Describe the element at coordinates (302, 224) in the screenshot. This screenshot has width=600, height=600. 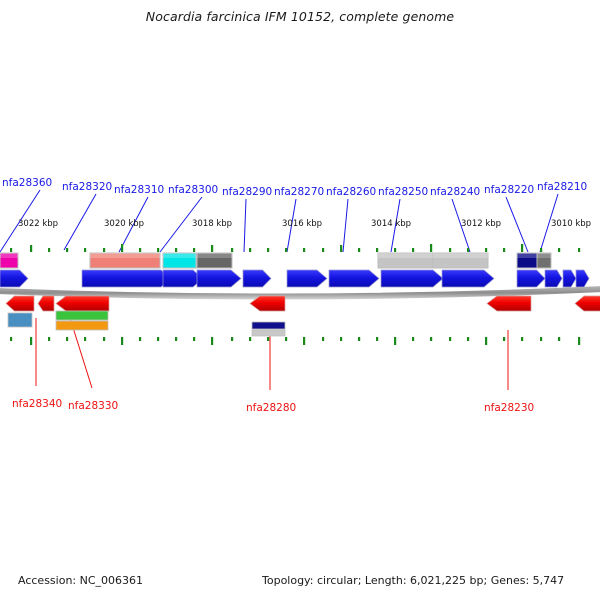
I see `scale-tick-label: 3016 kbp` at that location.